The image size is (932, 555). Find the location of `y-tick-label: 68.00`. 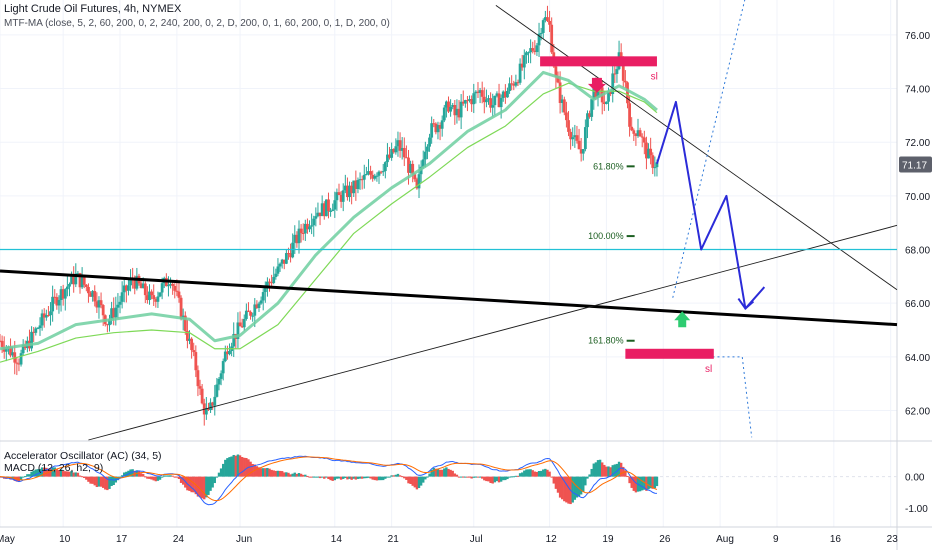

y-tick-label: 68.00 is located at coordinates (917, 251).